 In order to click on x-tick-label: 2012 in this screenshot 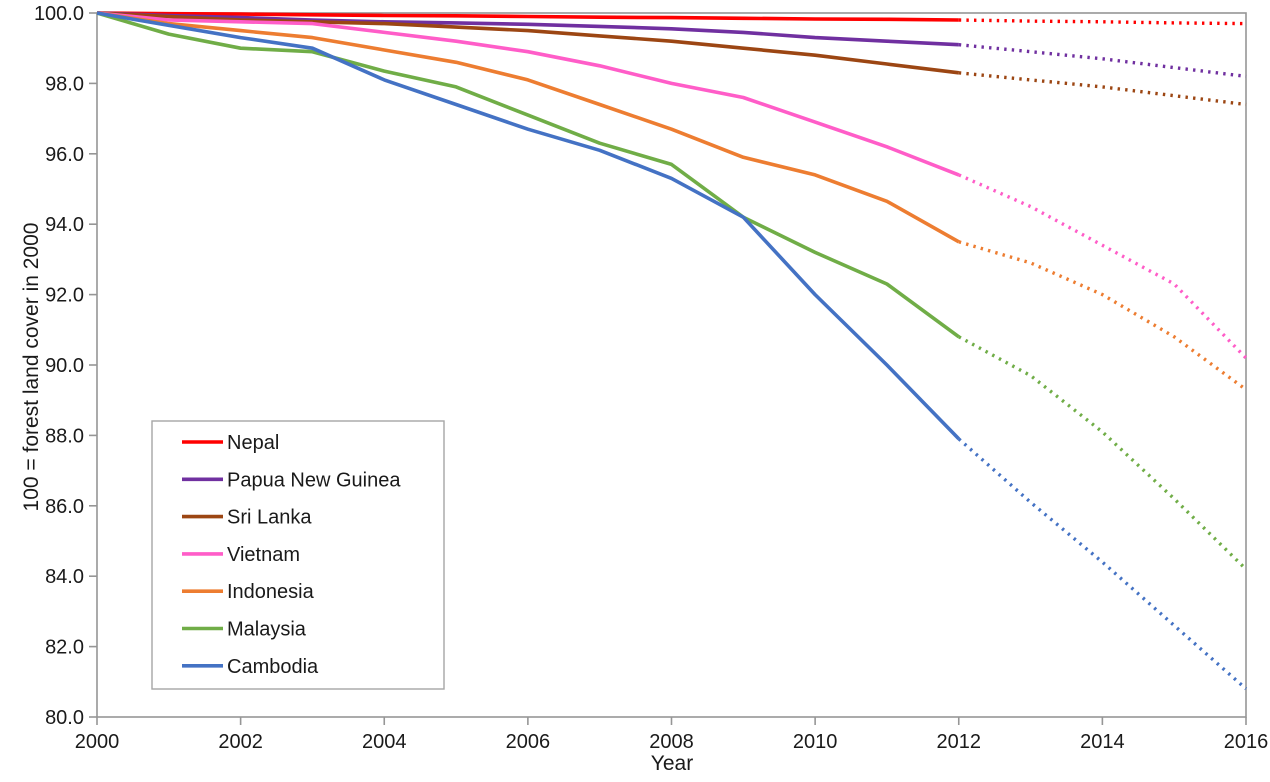, I will do `click(959, 742)`.